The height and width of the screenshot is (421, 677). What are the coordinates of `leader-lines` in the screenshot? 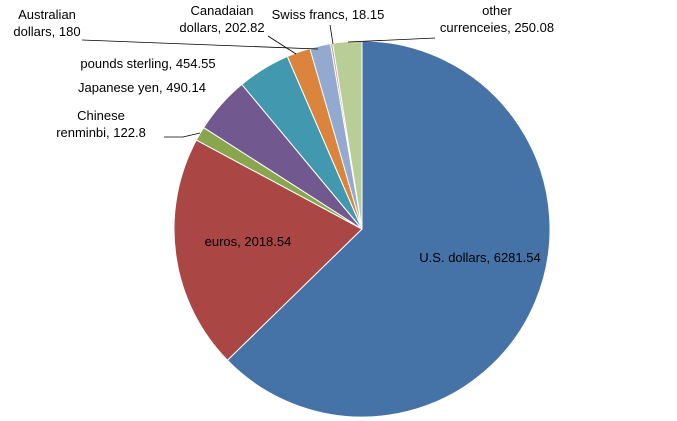 It's located at (258, 81).